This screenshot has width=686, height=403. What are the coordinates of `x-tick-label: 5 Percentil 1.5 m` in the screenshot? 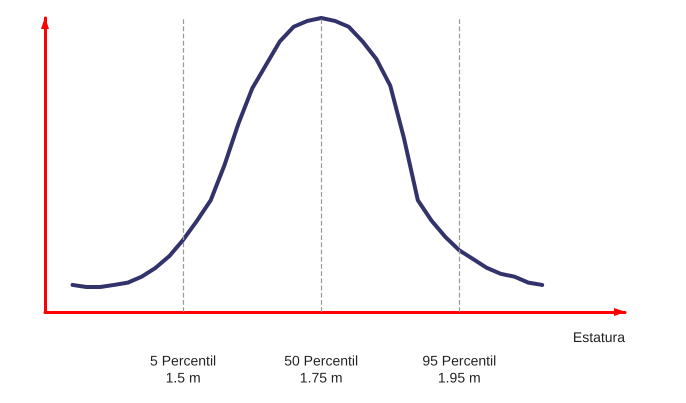 It's located at (183, 369).